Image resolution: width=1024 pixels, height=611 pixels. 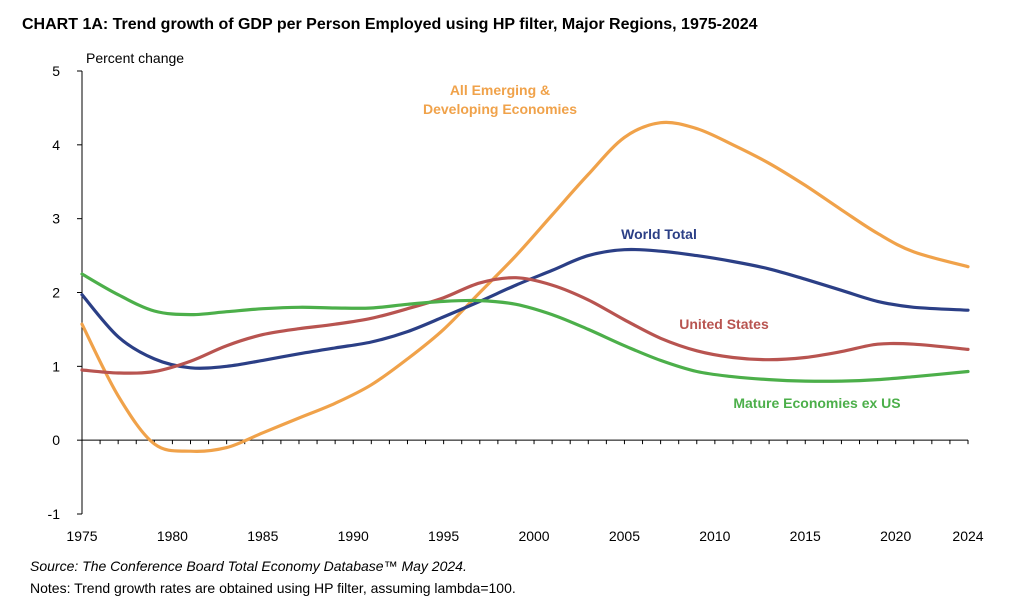 What do you see at coordinates (724, 324) in the screenshot?
I see `series-label-united-states: United States` at bounding box center [724, 324].